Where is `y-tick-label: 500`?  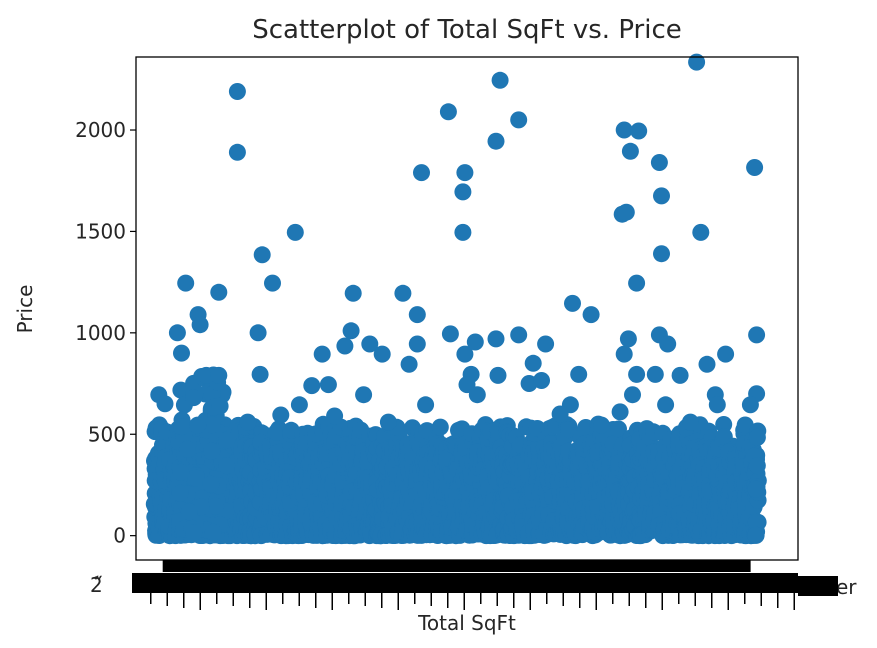 y-tick-label: 500 is located at coordinates (107, 434).